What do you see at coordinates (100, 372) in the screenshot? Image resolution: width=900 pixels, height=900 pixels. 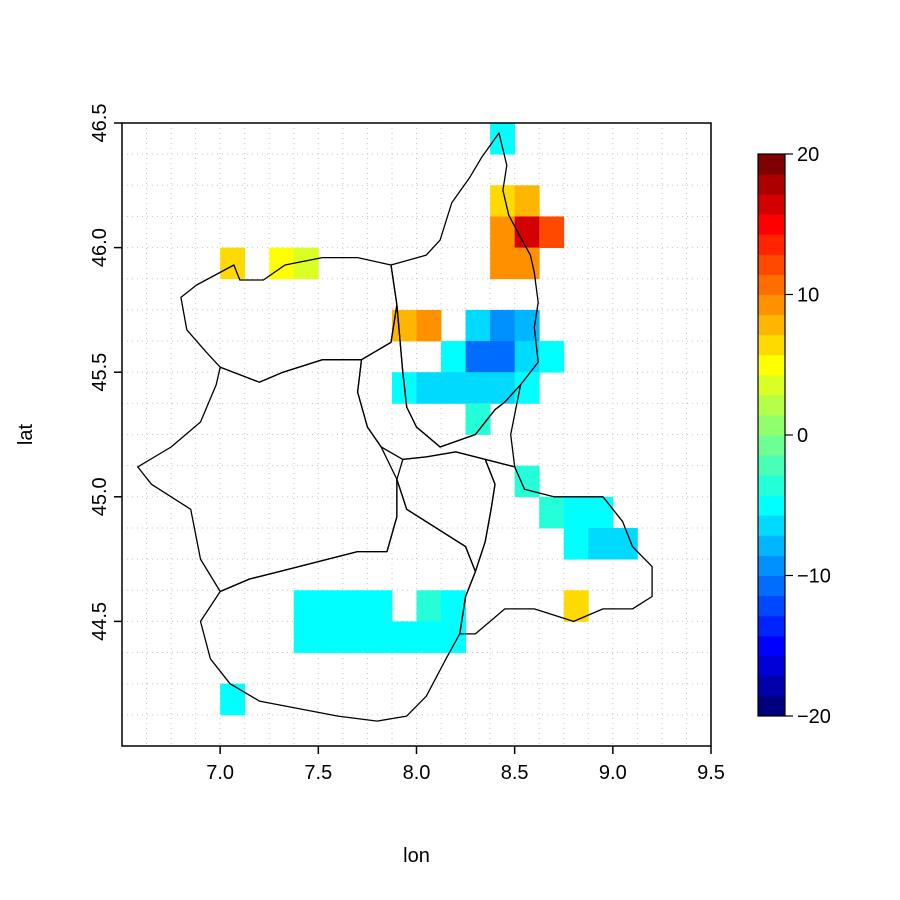 I see `y-tick-label: 45.5` at bounding box center [100, 372].